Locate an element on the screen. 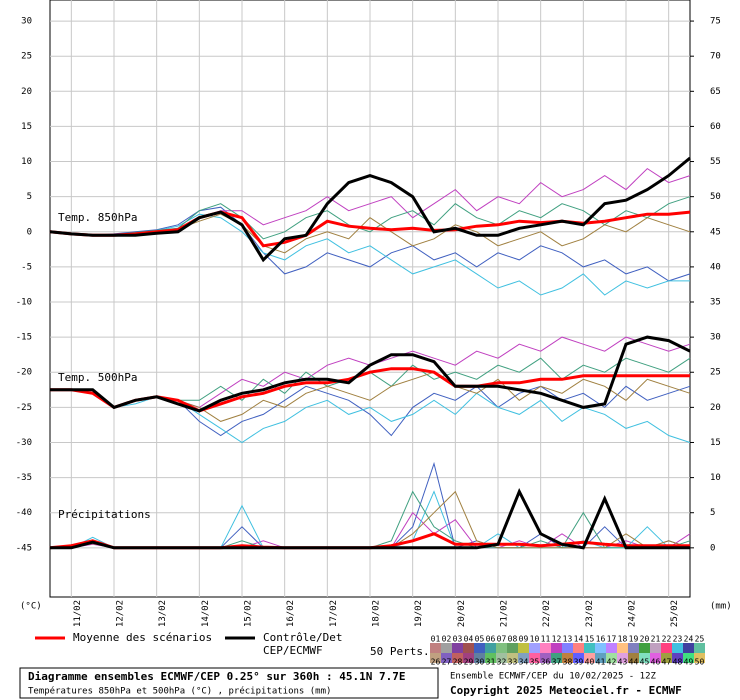  member-label: 43 is located at coordinates (623, 662).